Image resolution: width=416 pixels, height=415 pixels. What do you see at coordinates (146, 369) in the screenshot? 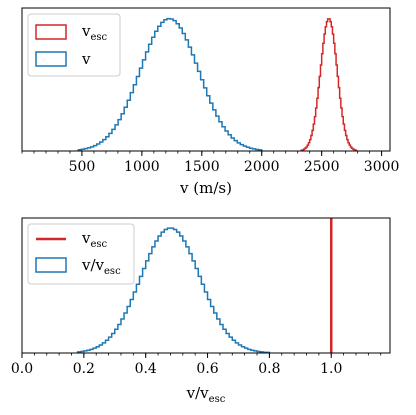
I see `bottom-tick-label: 0.4` at bounding box center [146, 369].